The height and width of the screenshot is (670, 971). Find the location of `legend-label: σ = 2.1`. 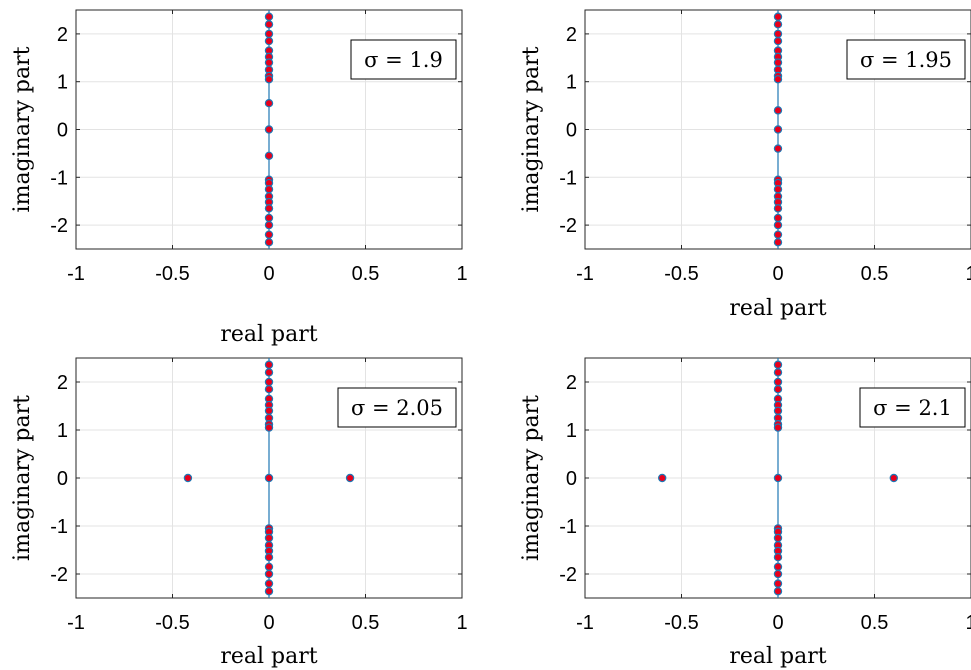

legend-label: σ = 2.1 is located at coordinates (912, 408).